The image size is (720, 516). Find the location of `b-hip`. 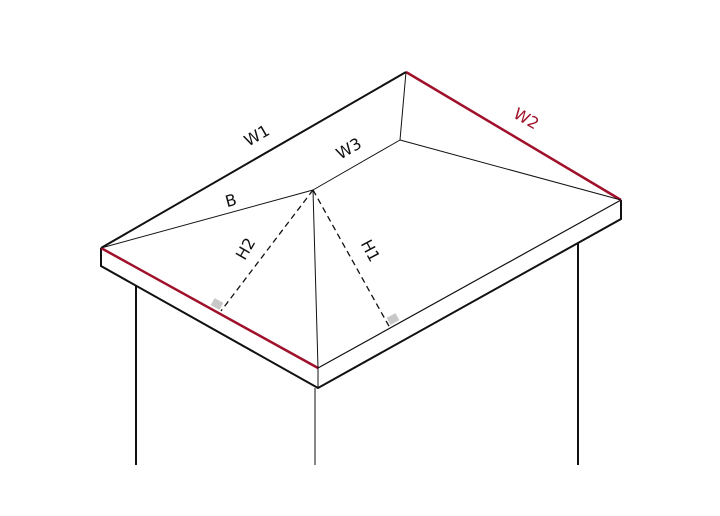

b-hip is located at coordinates (207, 219).